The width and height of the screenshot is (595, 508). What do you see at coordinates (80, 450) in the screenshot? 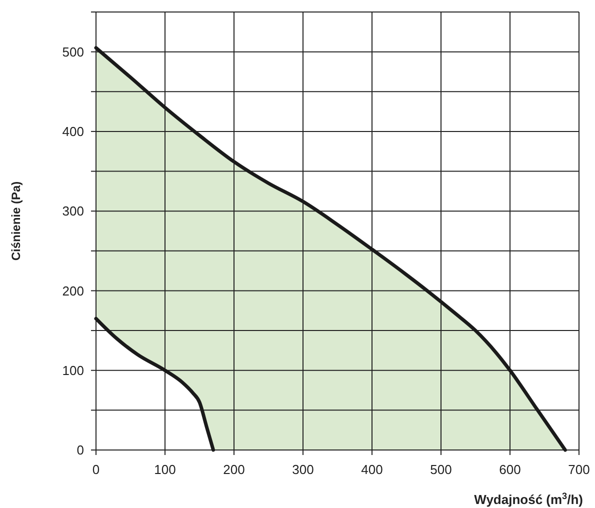
I see `y-tick-label: 0` at bounding box center [80, 450].